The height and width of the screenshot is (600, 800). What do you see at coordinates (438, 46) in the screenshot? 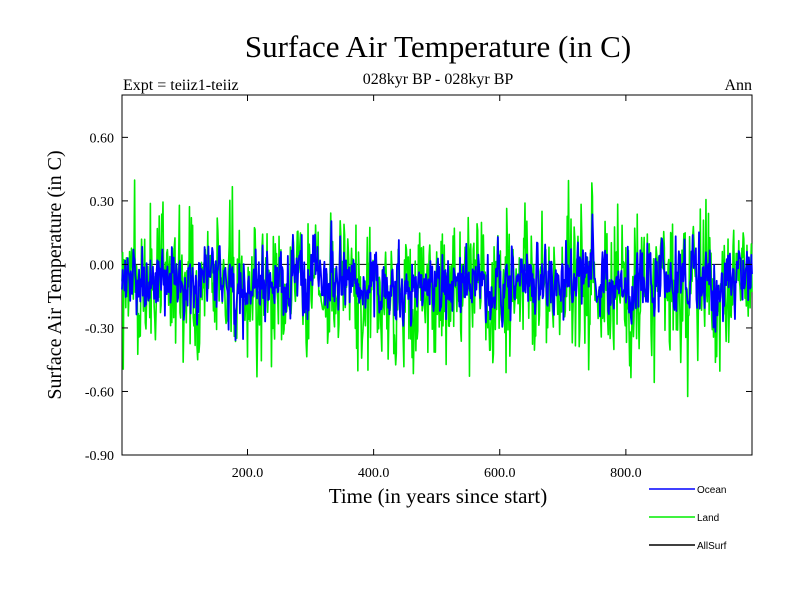
I see `chart-title: Surface Air Temperature (in C)` at bounding box center [438, 46].